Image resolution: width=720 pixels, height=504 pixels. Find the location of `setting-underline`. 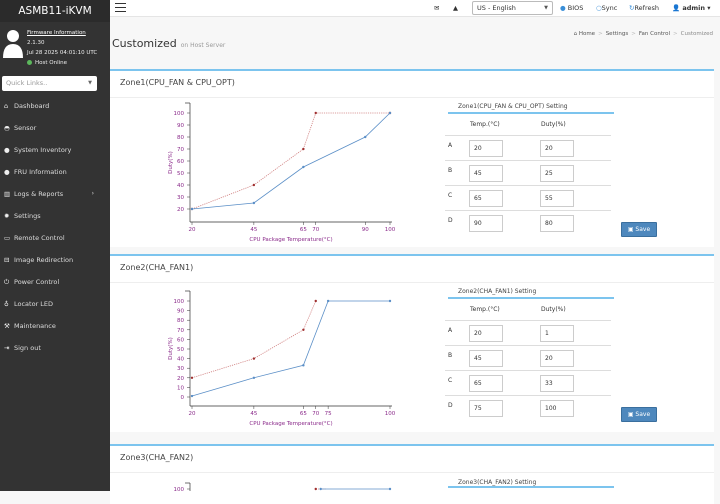

setting-underline is located at coordinates (531, 487).